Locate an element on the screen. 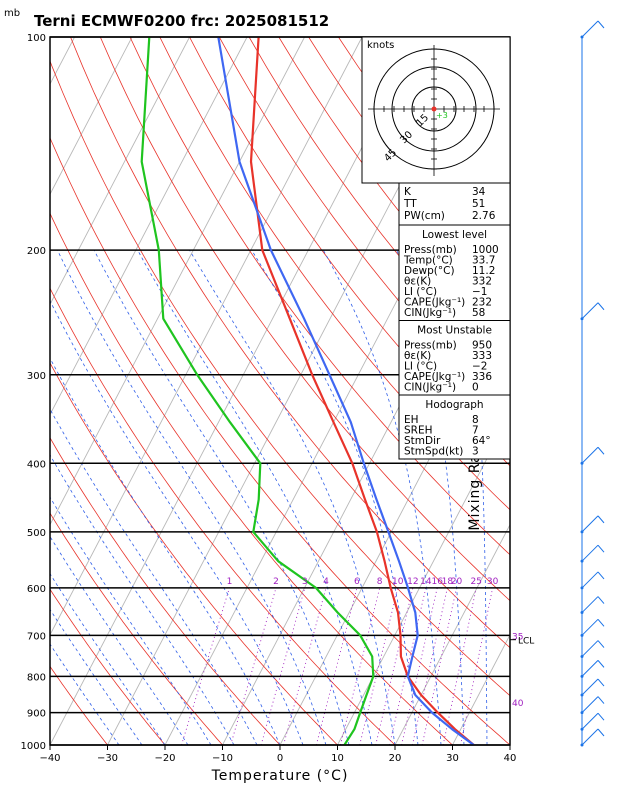 Image resolution: width=618 pixels, height=800 pixels. pressure-tick-label: 100 is located at coordinates (36, 38).